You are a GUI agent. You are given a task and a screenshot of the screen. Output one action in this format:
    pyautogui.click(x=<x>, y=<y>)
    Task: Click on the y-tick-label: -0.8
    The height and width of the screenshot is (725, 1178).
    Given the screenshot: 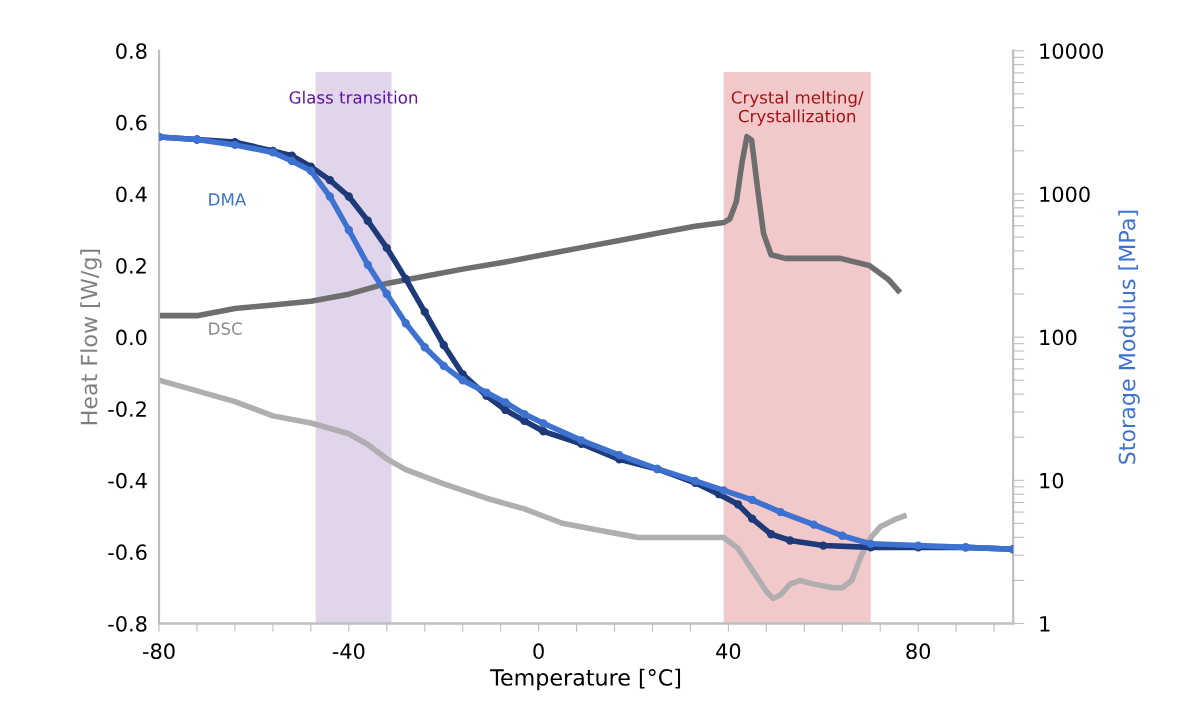 What is the action you would take?
    pyautogui.click(x=127, y=623)
    